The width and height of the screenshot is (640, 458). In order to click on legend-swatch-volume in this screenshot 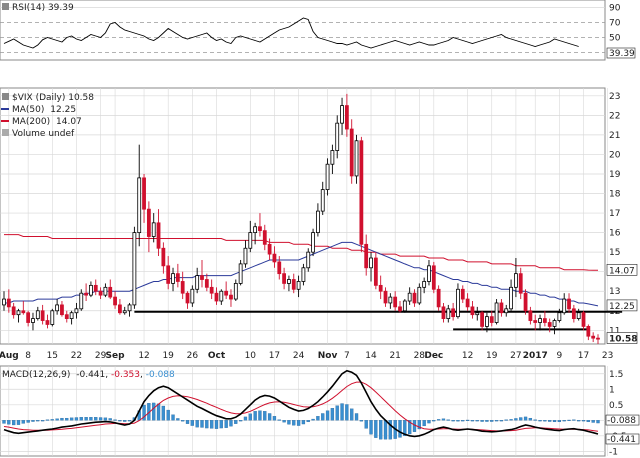, I will do `click(5, 132)`.